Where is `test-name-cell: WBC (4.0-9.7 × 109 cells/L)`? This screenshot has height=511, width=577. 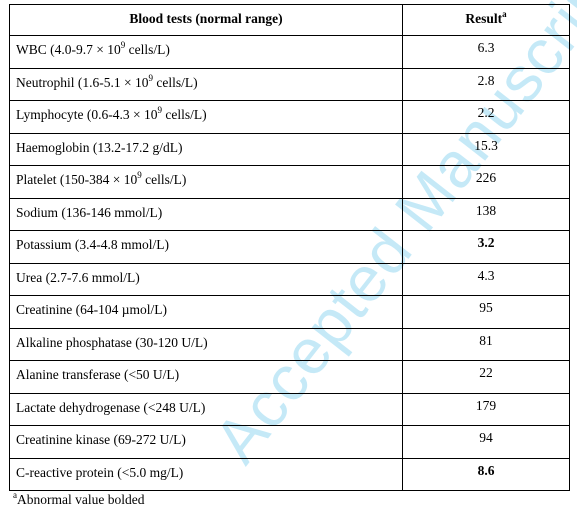 test-name-cell: WBC (4.0-9.7 × 109 cells/L) is located at coordinates (206, 52).